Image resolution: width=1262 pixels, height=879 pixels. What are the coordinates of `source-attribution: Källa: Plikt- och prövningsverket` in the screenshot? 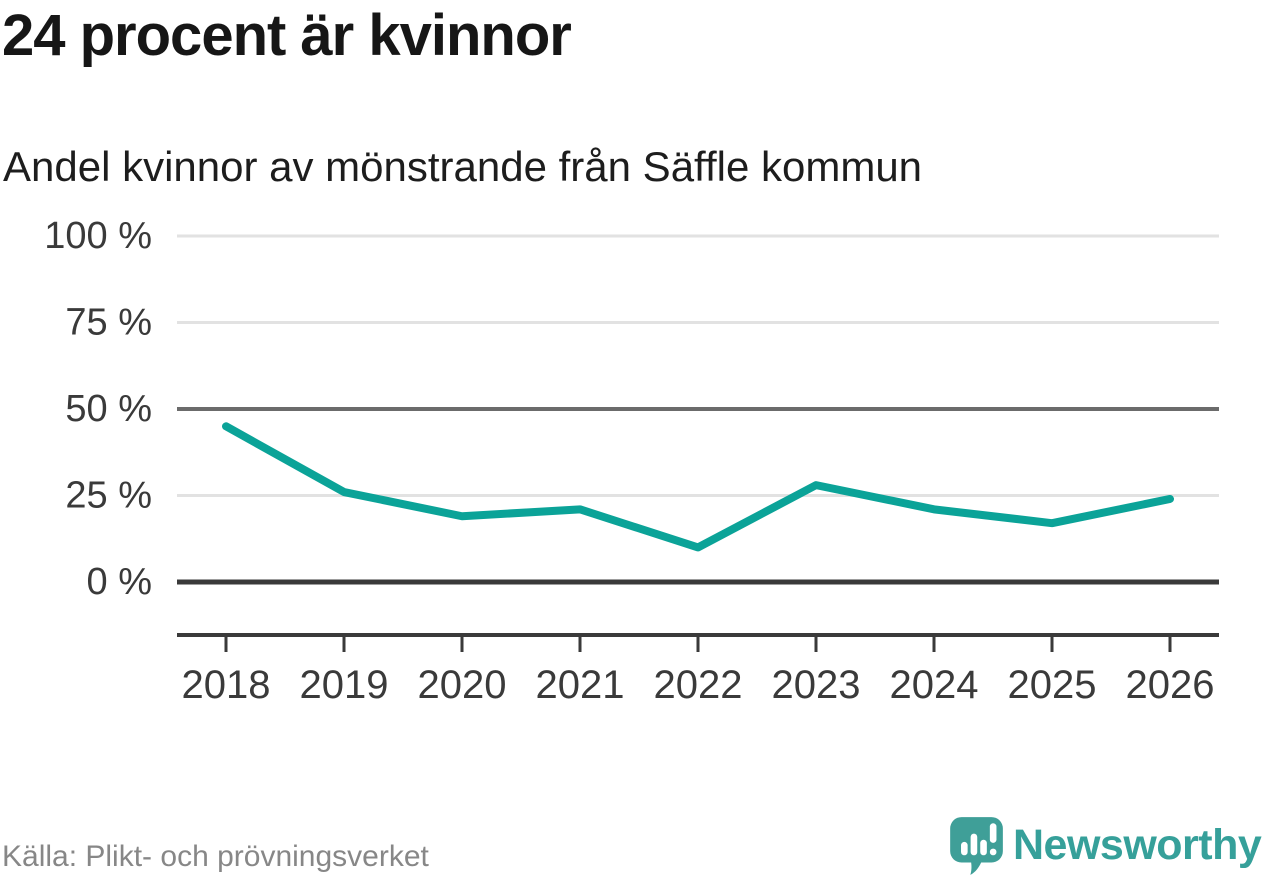 It's located at (215, 856).